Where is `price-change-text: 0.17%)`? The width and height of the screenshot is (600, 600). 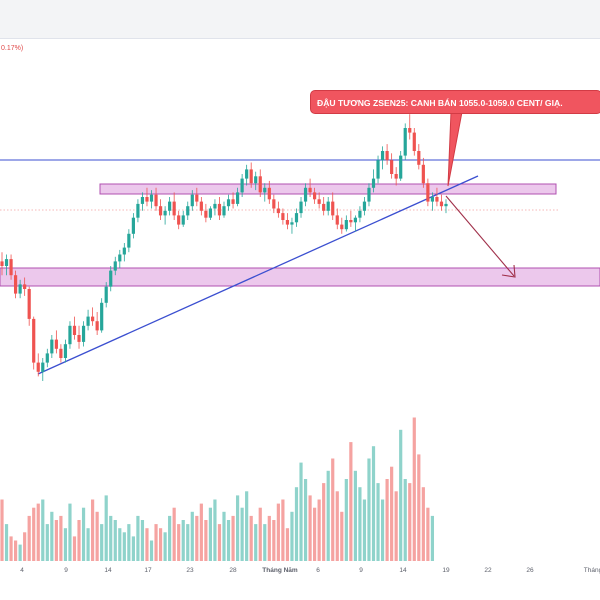
price-change-text: 0.17%) is located at coordinates (12, 48).